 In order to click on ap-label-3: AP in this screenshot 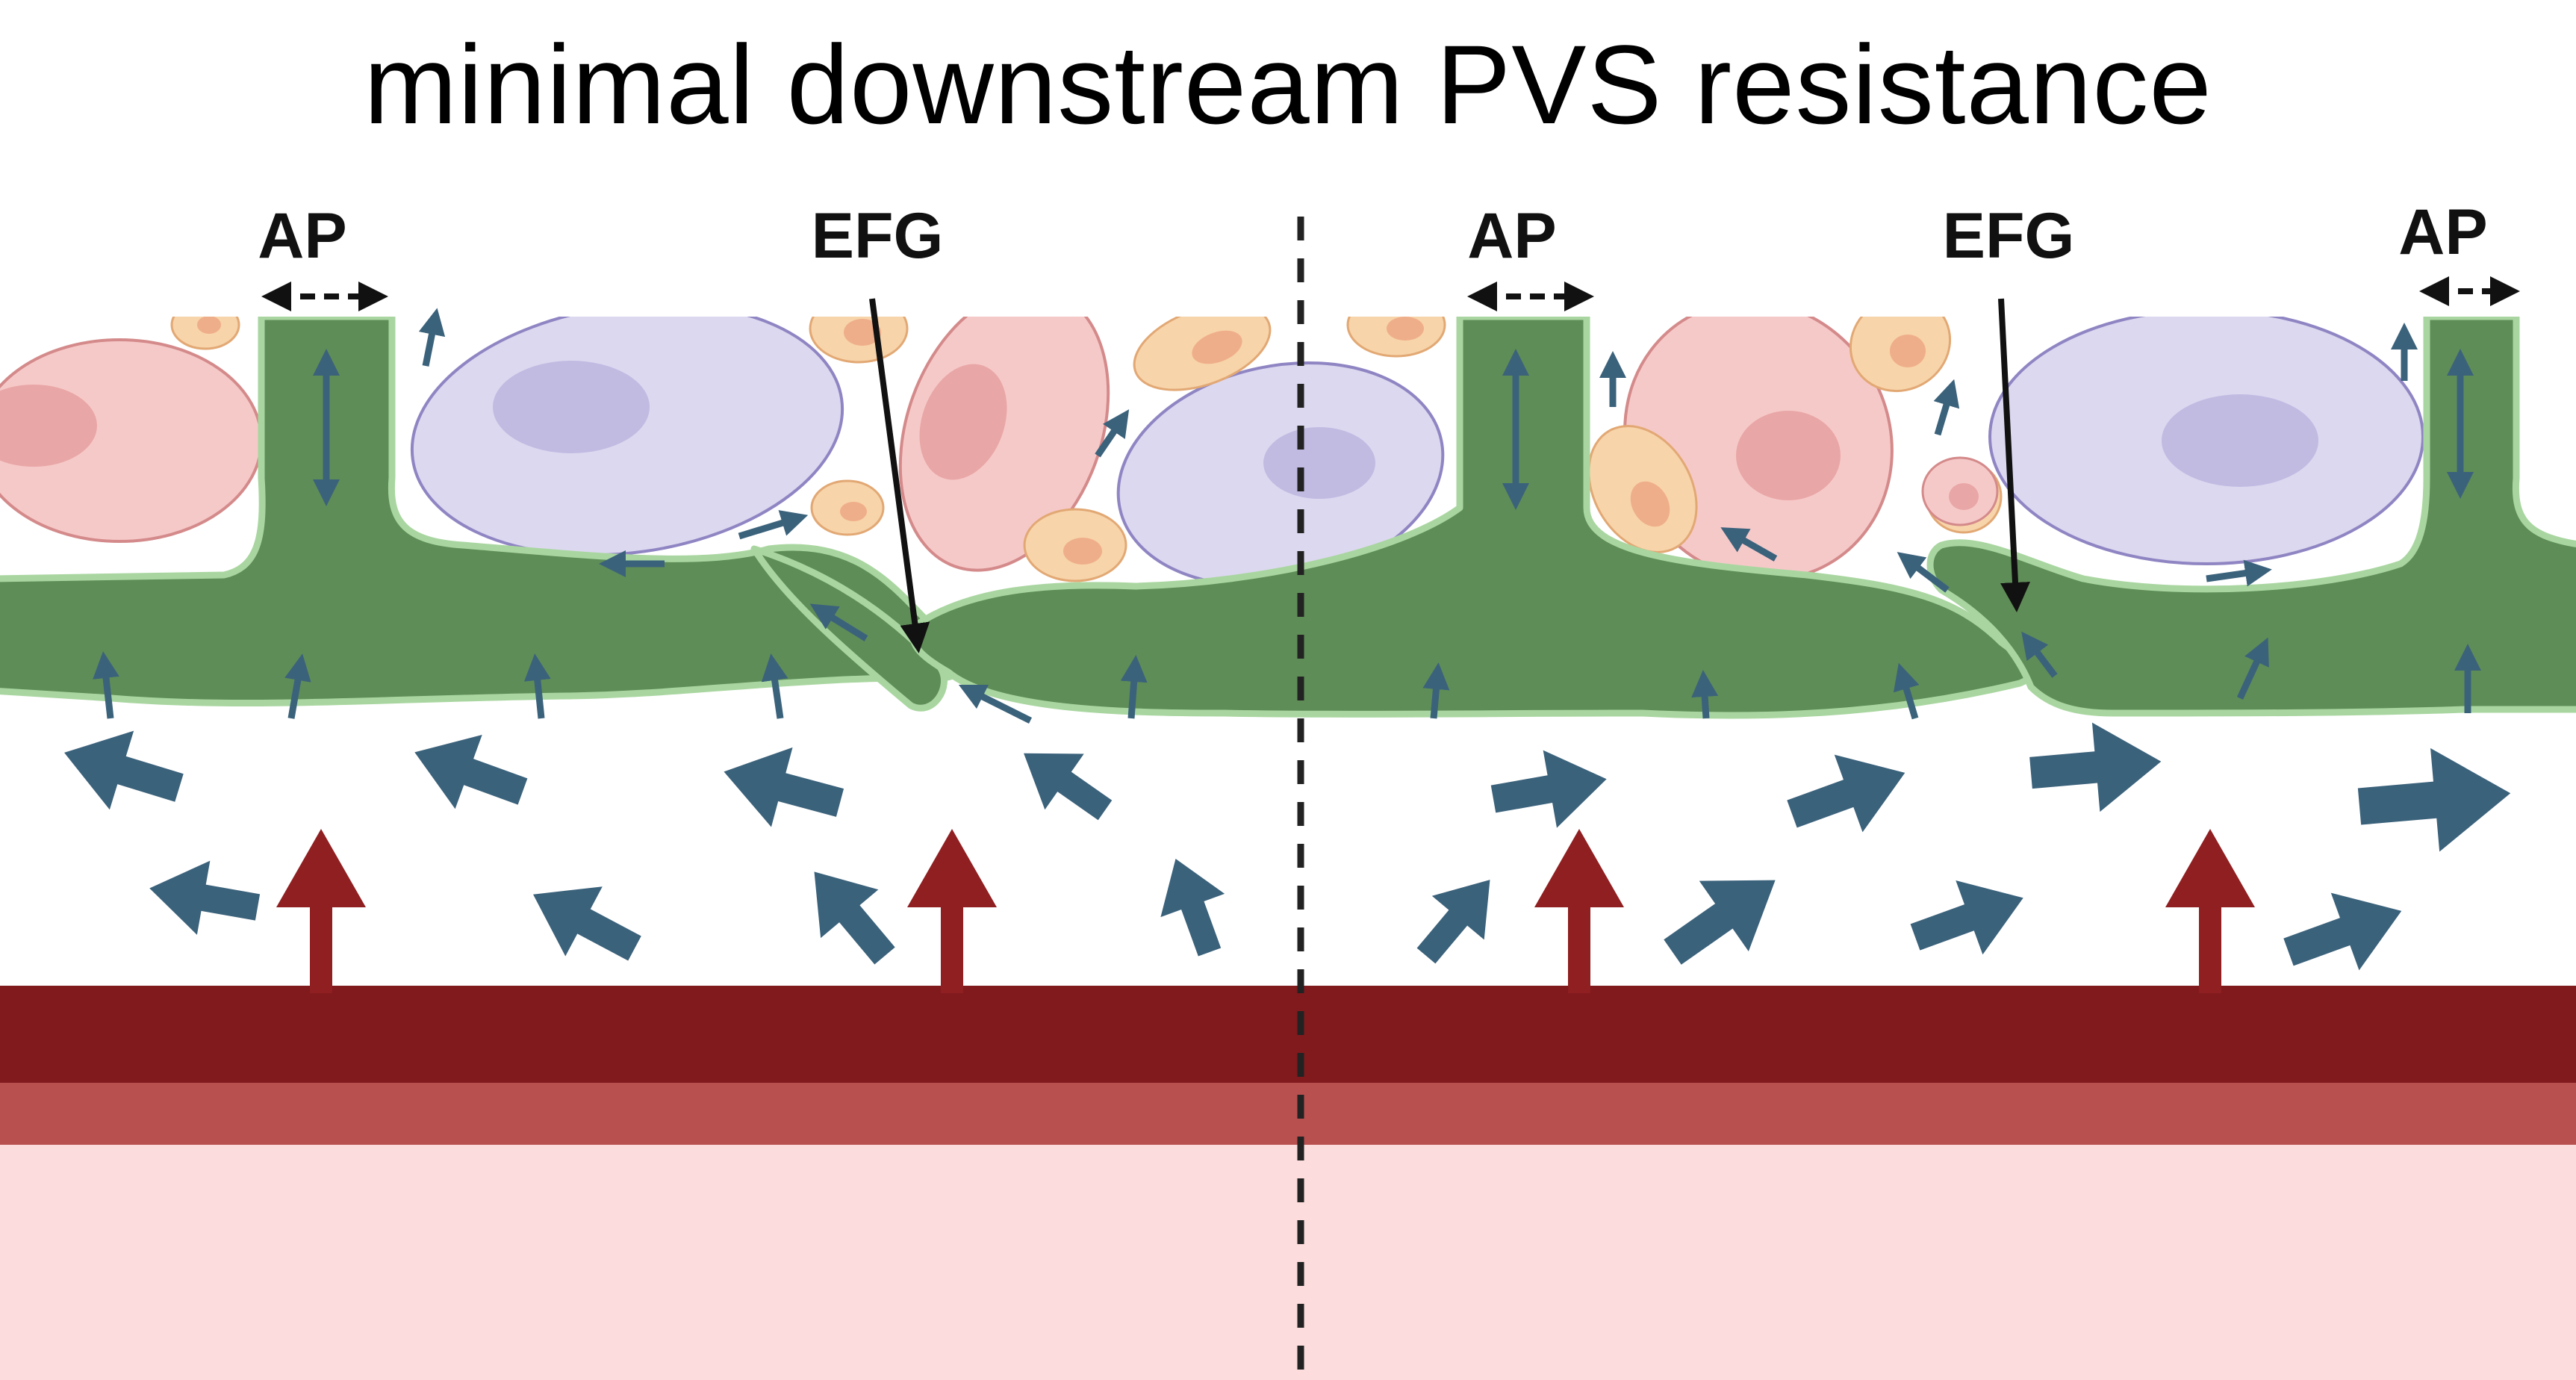, I will do `click(2442, 232)`.